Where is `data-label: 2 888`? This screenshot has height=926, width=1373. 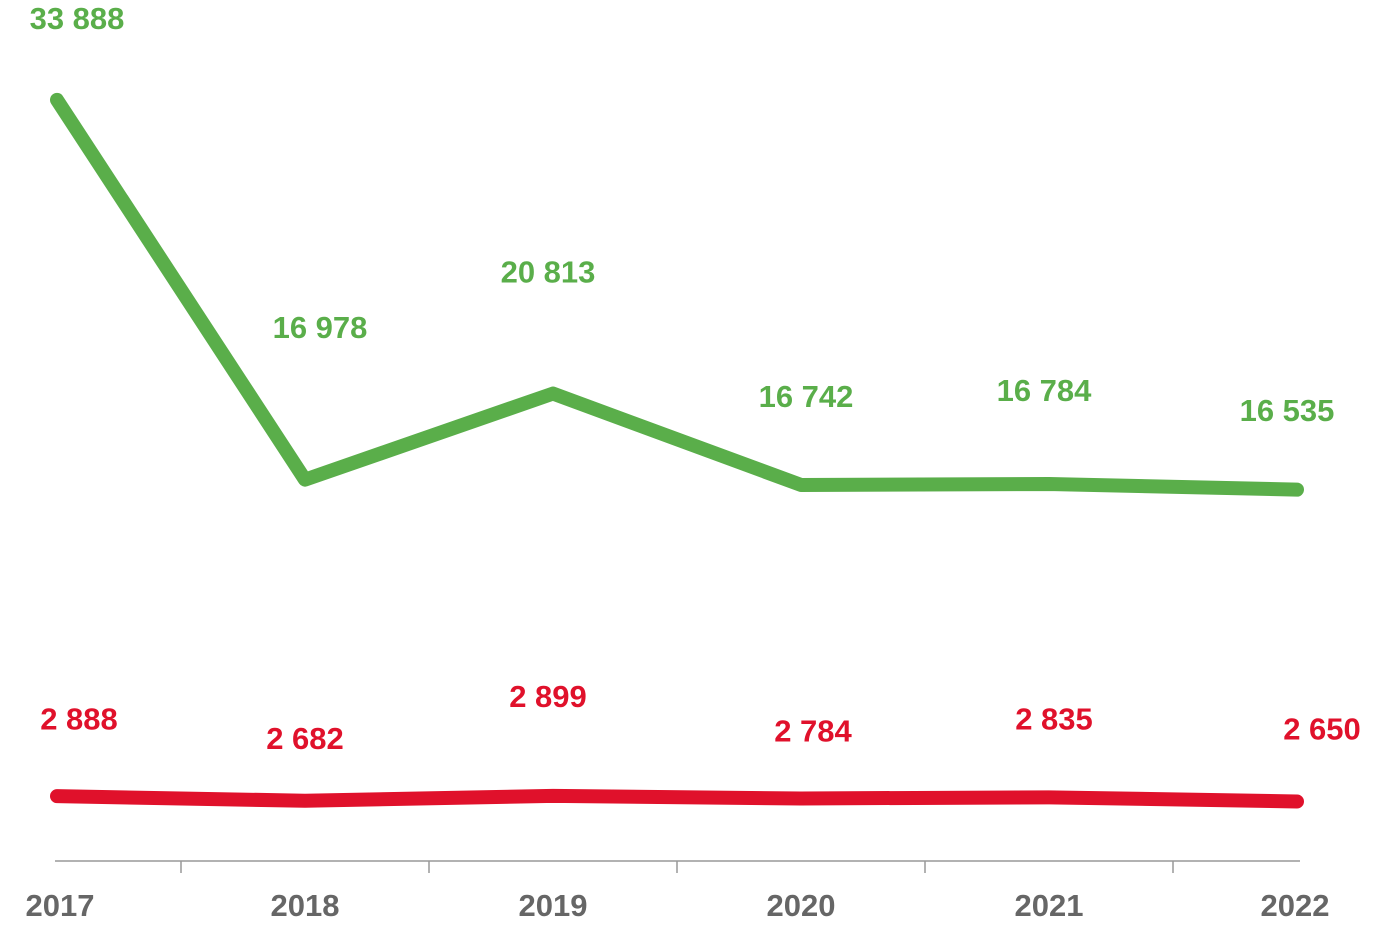
data-label: 2 888 is located at coordinates (79, 718).